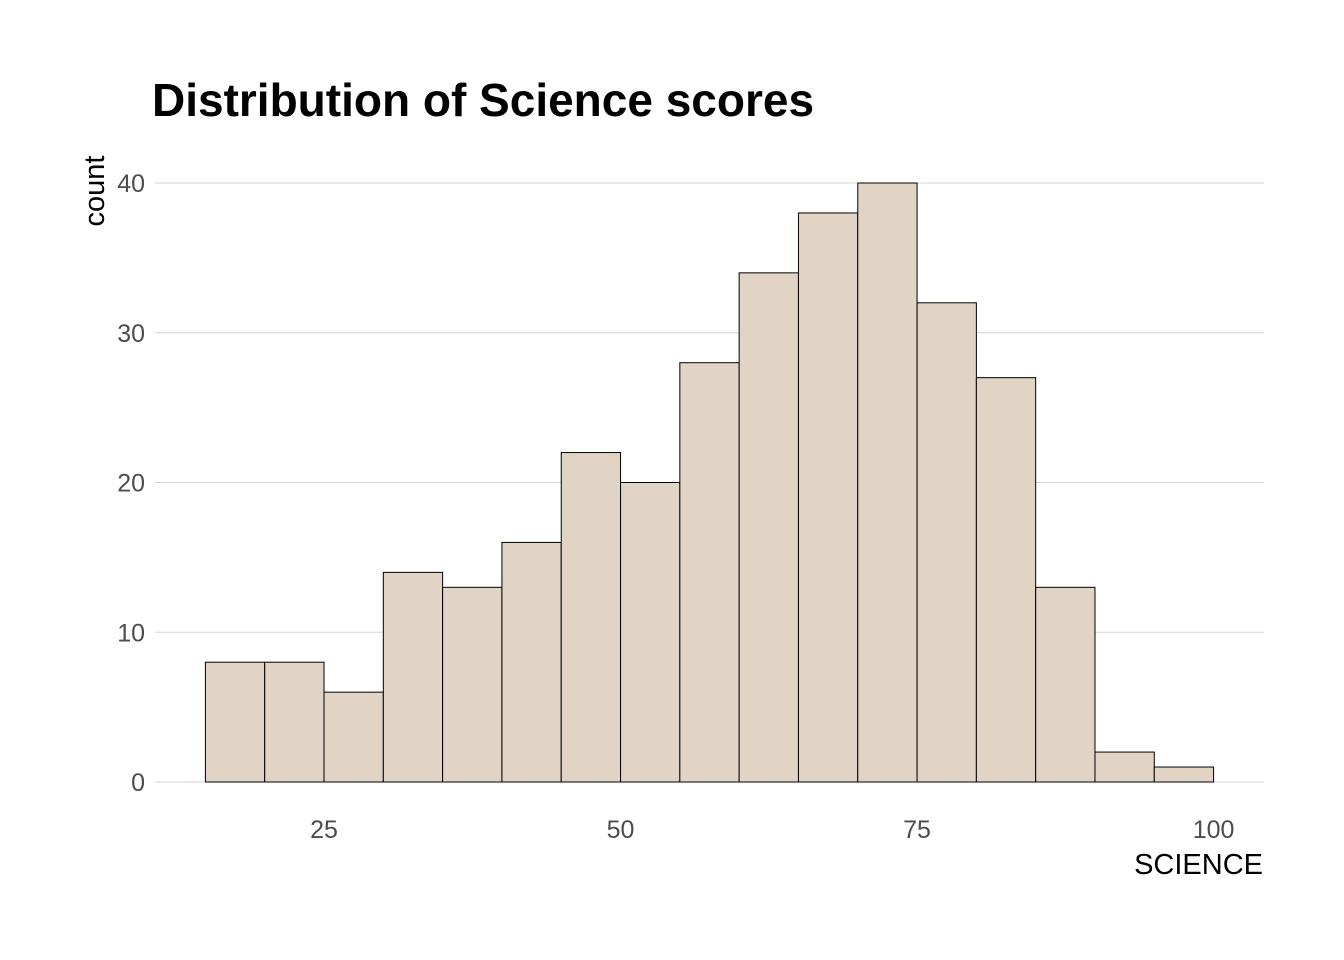 This screenshot has width=1344, height=960. What do you see at coordinates (1198, 865) in the screenshot?
I see `x-axis-title: SCIENCE` at bounding box center [1198, 865].